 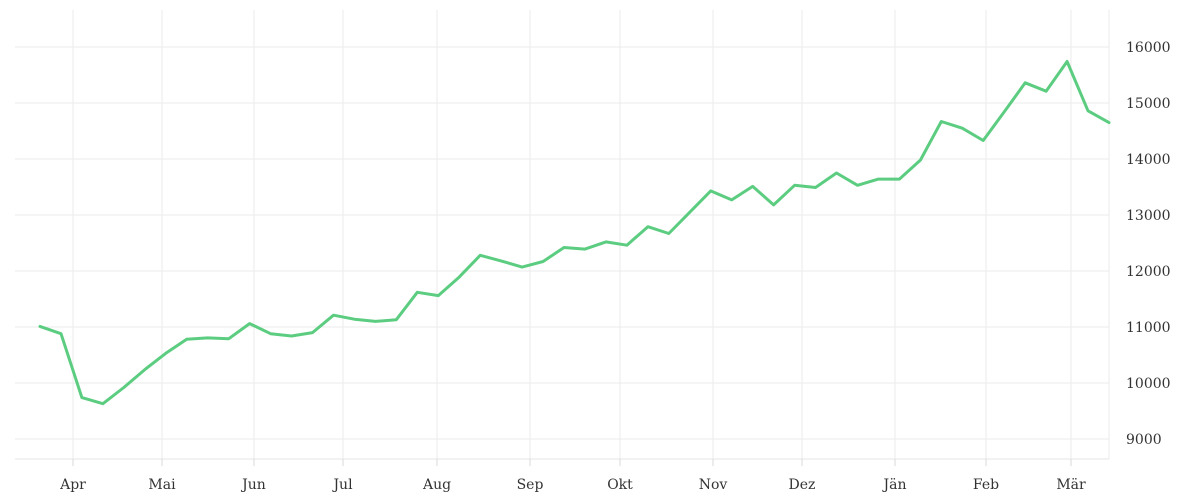 I want to click on x-tick-label: Jul, so click(x=342, y=485).